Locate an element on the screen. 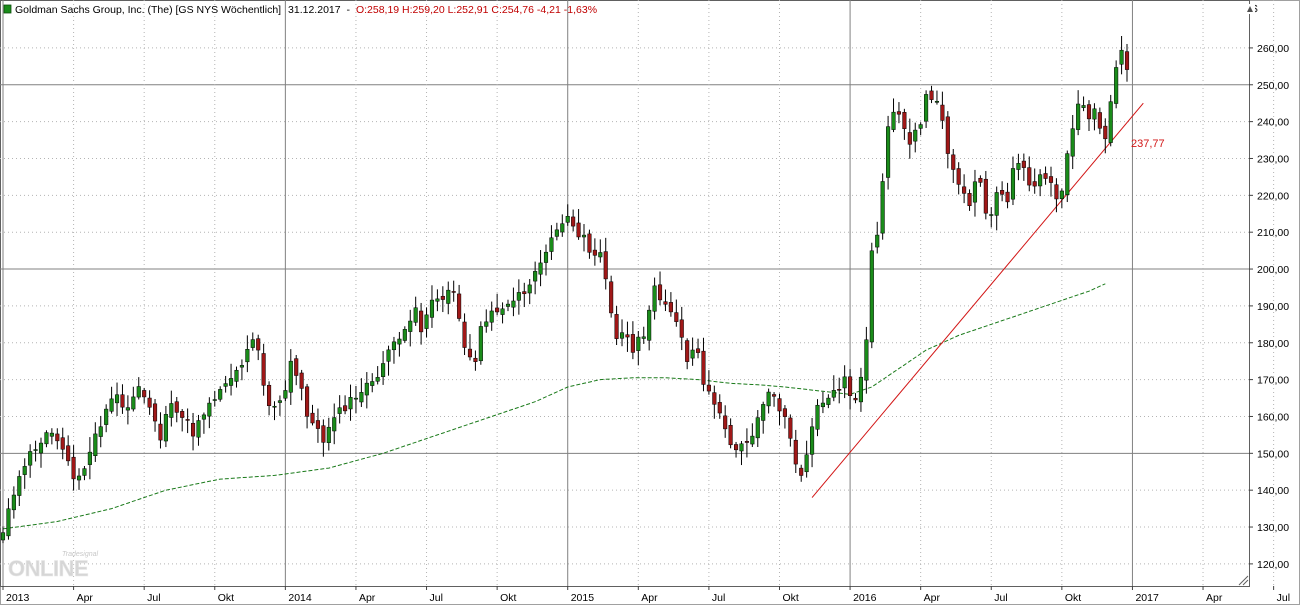 The width and height of the screenshot is (1300, 610). symbol-marker-icon is located at coordinates (7, 9).